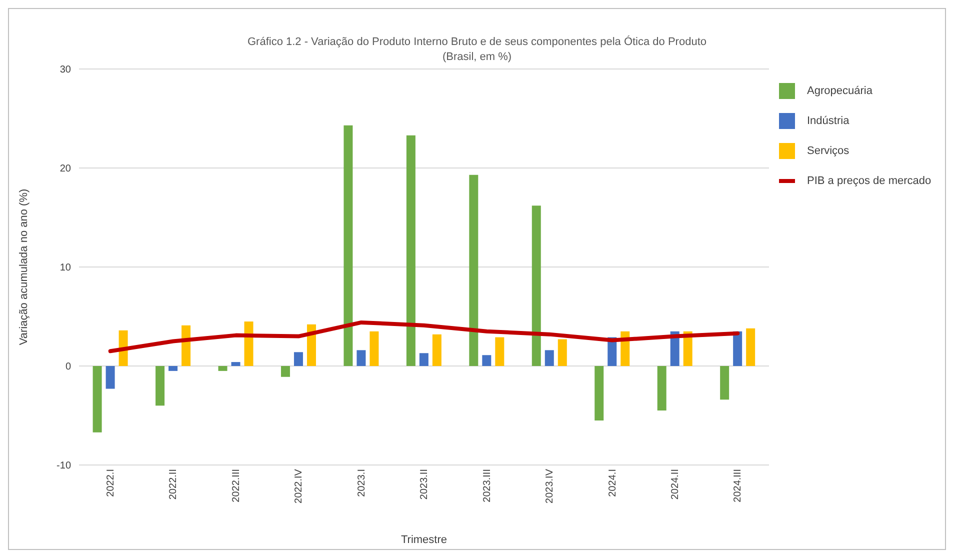  What do you see at coordinates (110, 483) in the screenshot?
I see `x-tick-label: 2022.I` at bounding box center [110, 483].